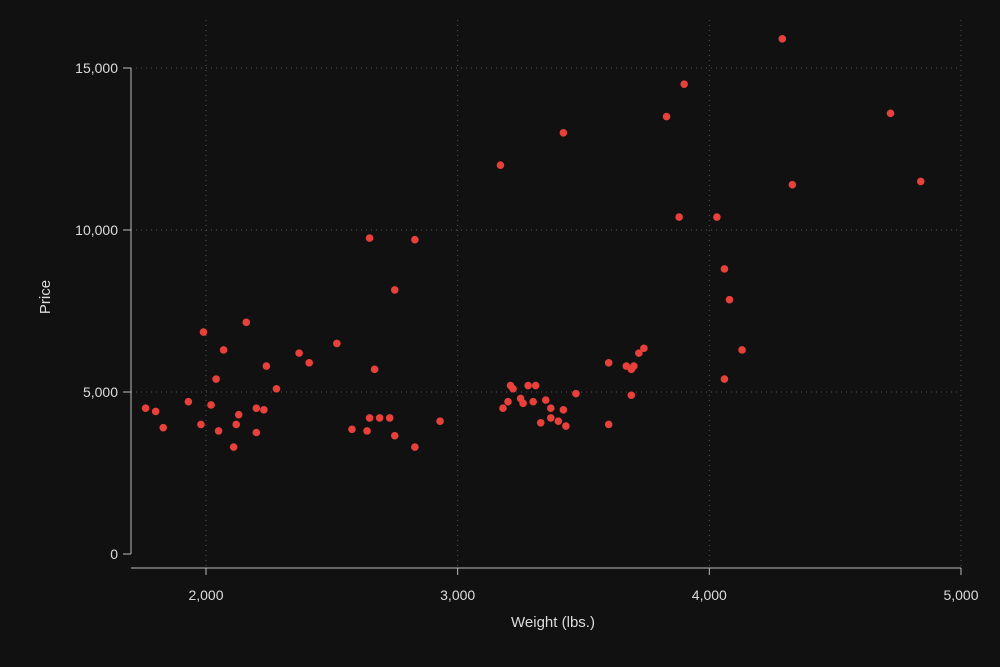 The width and height of the screenshot is (1000, 667). I want to click on y-tick-label: 15,000, so click(96, 68).